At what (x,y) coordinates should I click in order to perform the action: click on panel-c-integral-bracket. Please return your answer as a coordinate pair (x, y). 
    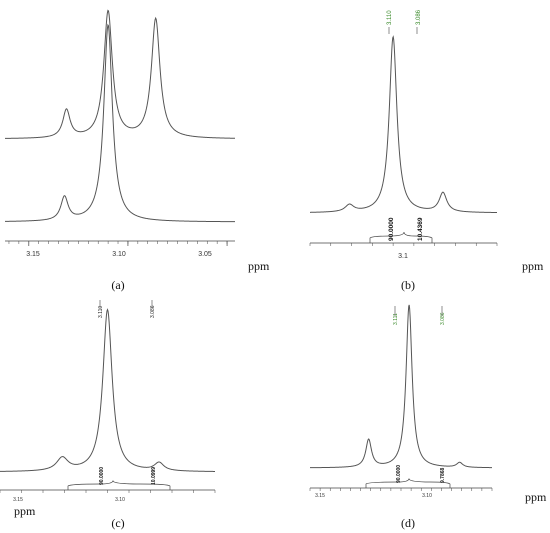
    Looking at the image, I should click on (119, 484).